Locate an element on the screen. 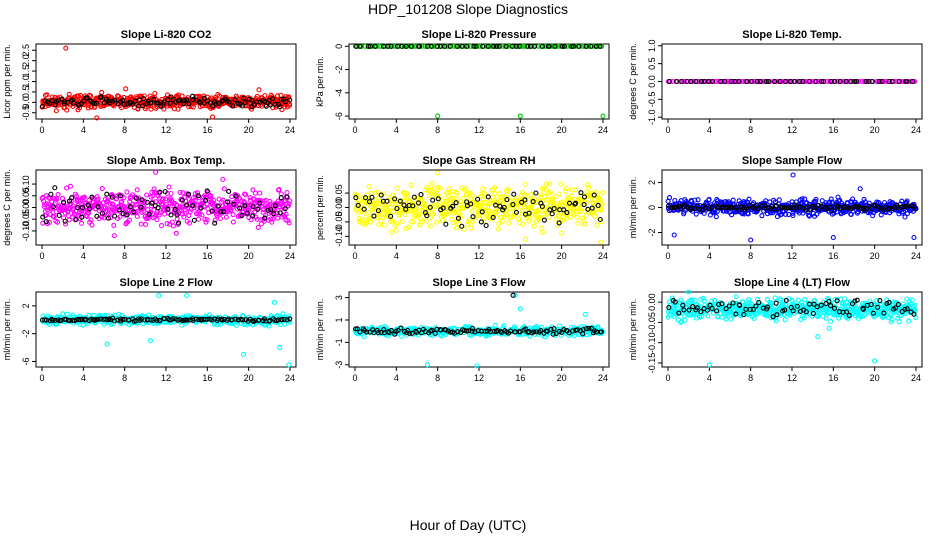 This screenshot has height=540, width=936. x-tick-label: 24 is located at coordinates (603, 378).